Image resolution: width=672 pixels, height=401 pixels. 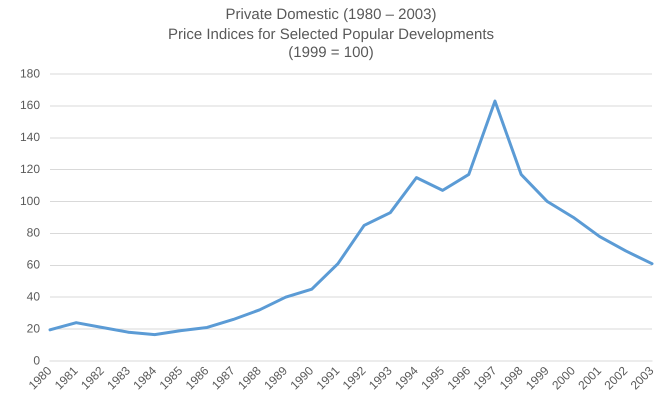 I want to click on y-tick-label: 120, so click(x=30, y=169).